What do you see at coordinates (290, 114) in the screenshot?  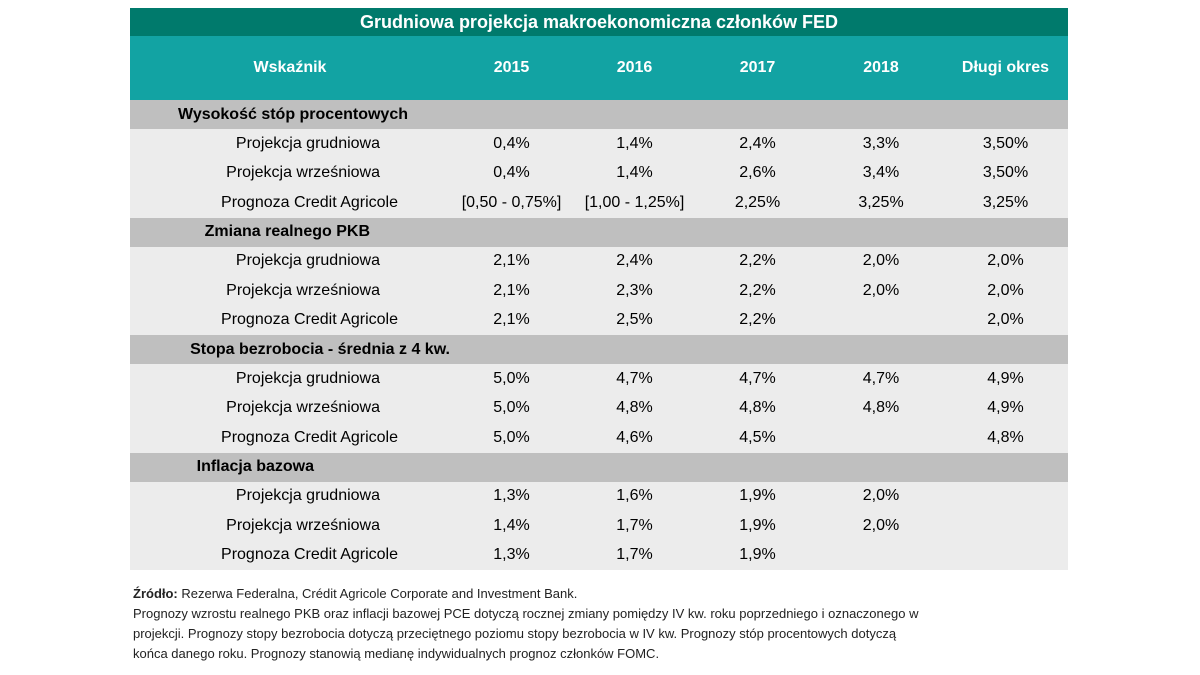 I see `section-title: Wysokość stóp procentowych` at bounding box center [290, 114].